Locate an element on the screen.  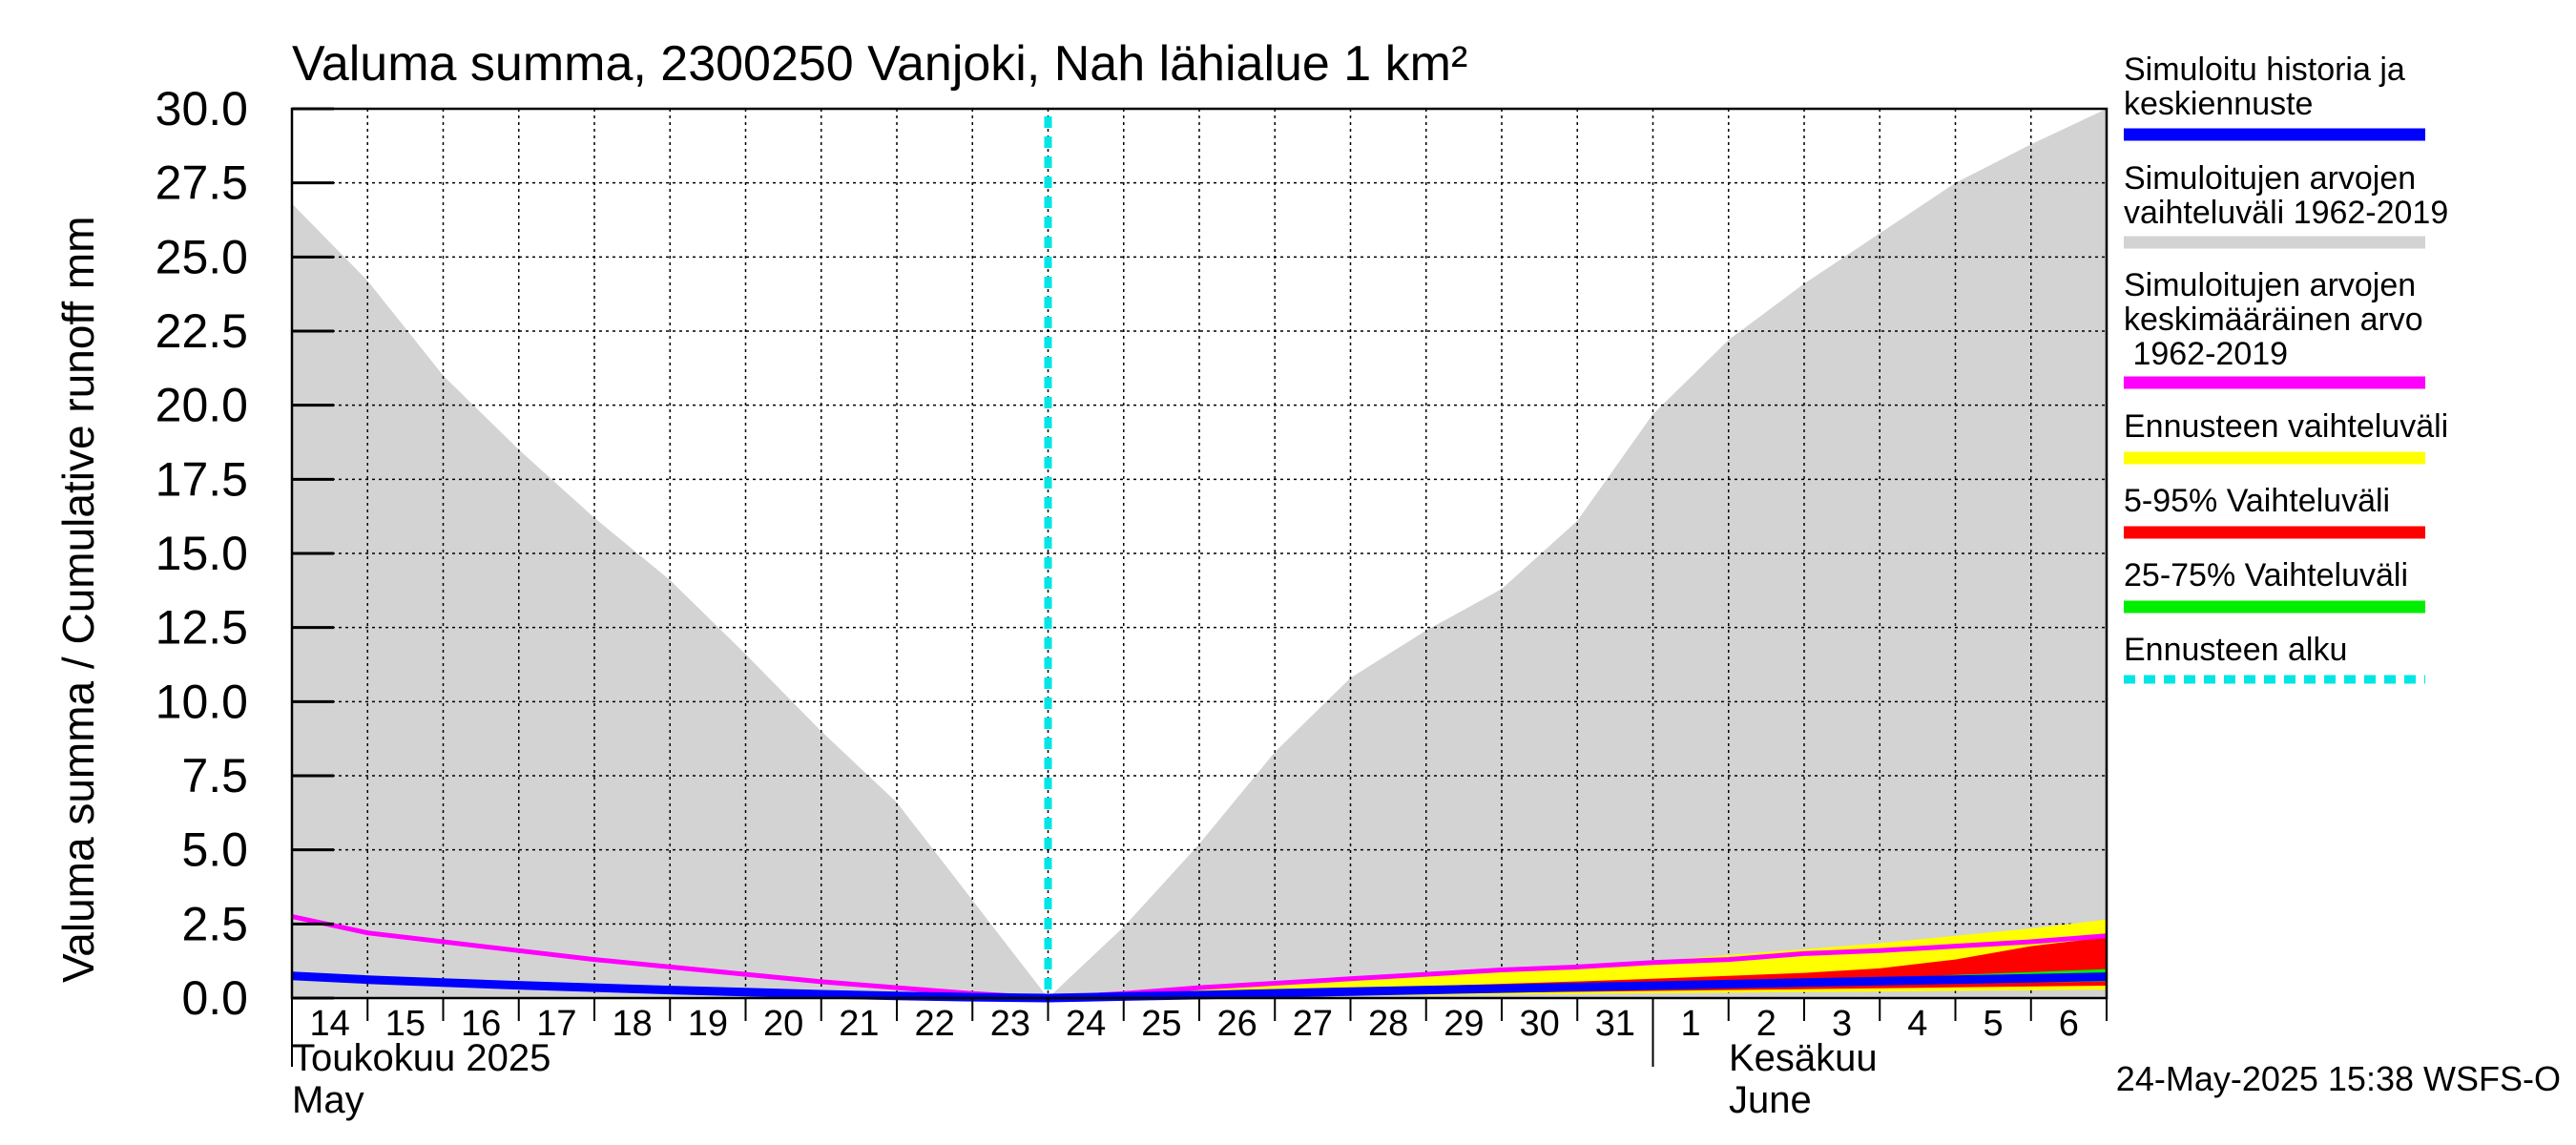
x-tick-label: 24 is located at coordinates (1086, 1024).